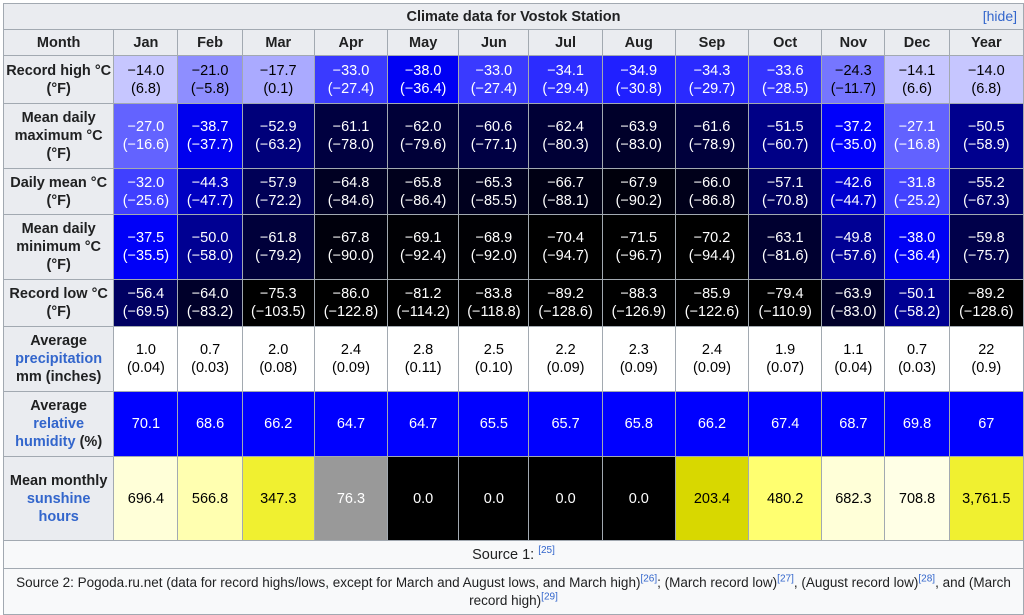 This screenshot has height=615, width=1024. I want to click on source-1-text: Source 1:, so click(505, 554).